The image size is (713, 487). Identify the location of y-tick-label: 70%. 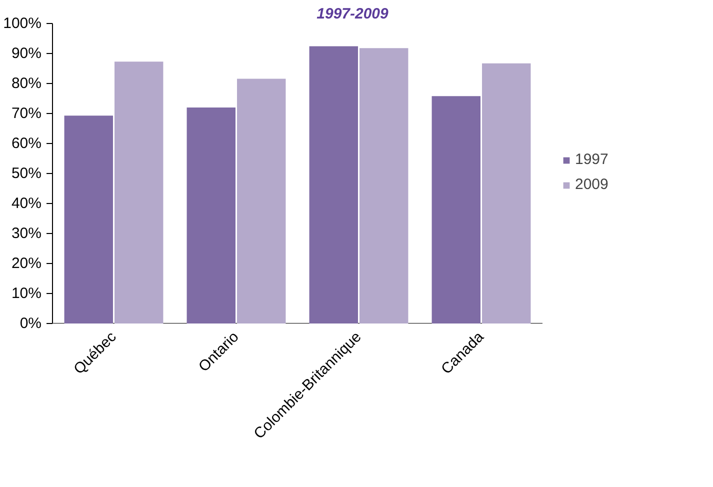
(26, 113).